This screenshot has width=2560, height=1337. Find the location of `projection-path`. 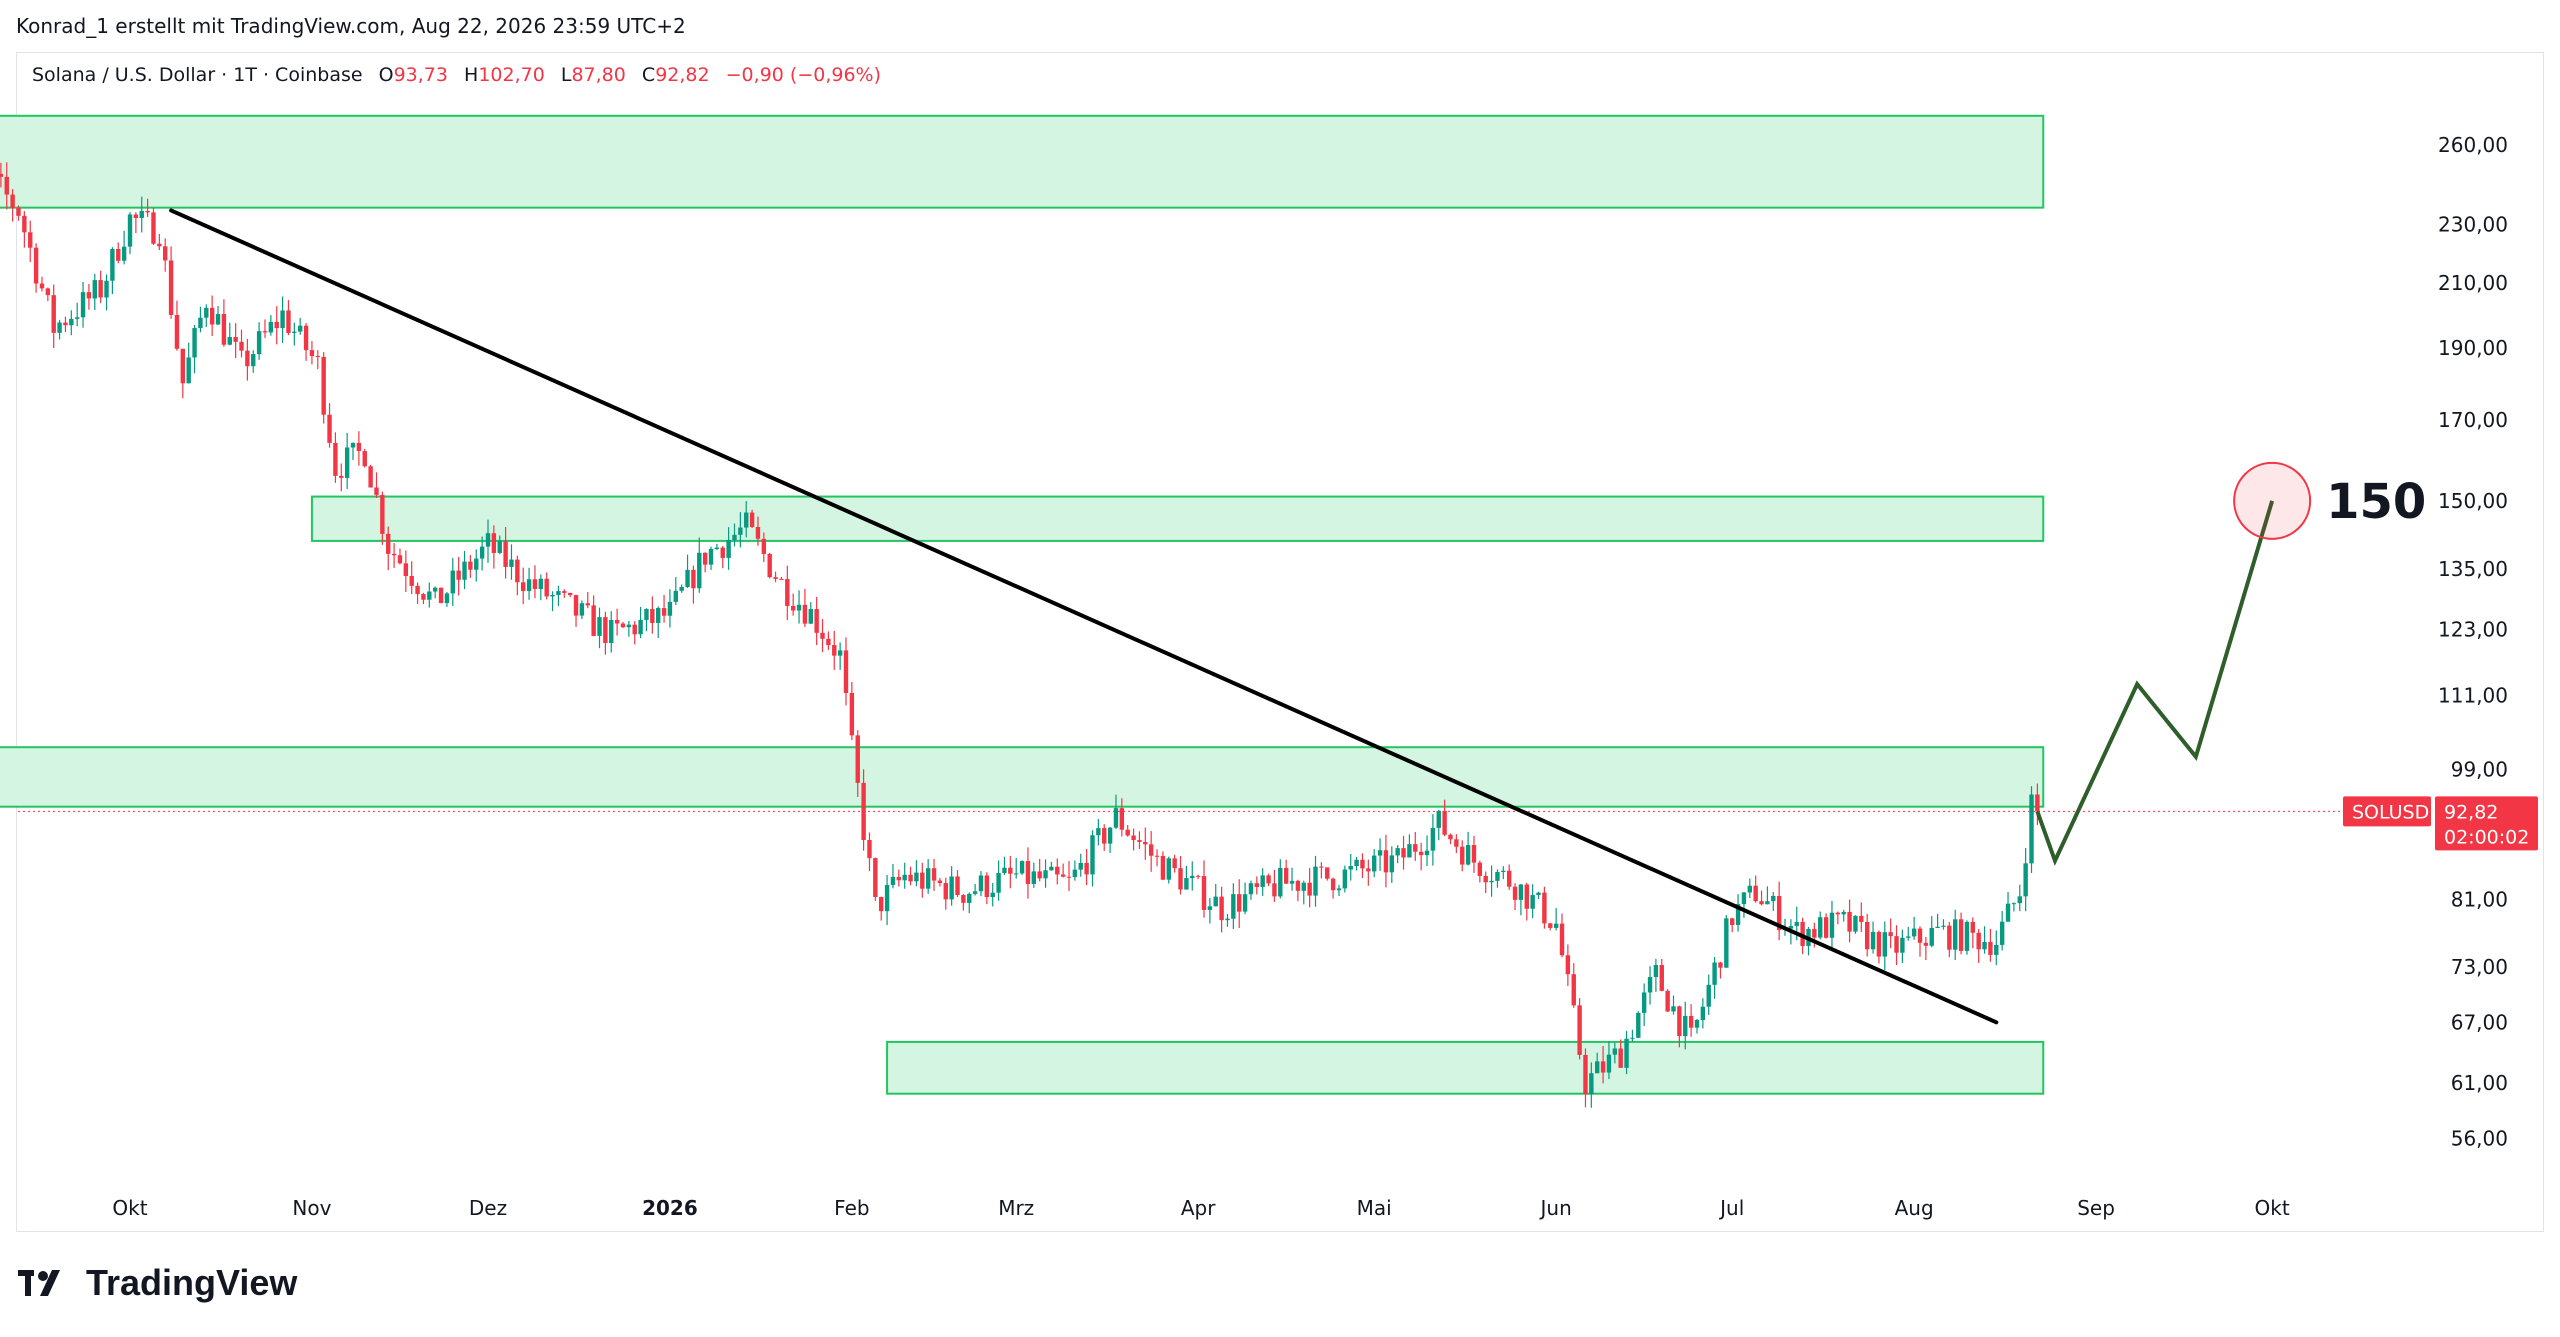

projection-path is located at coordinates (2155, 683).